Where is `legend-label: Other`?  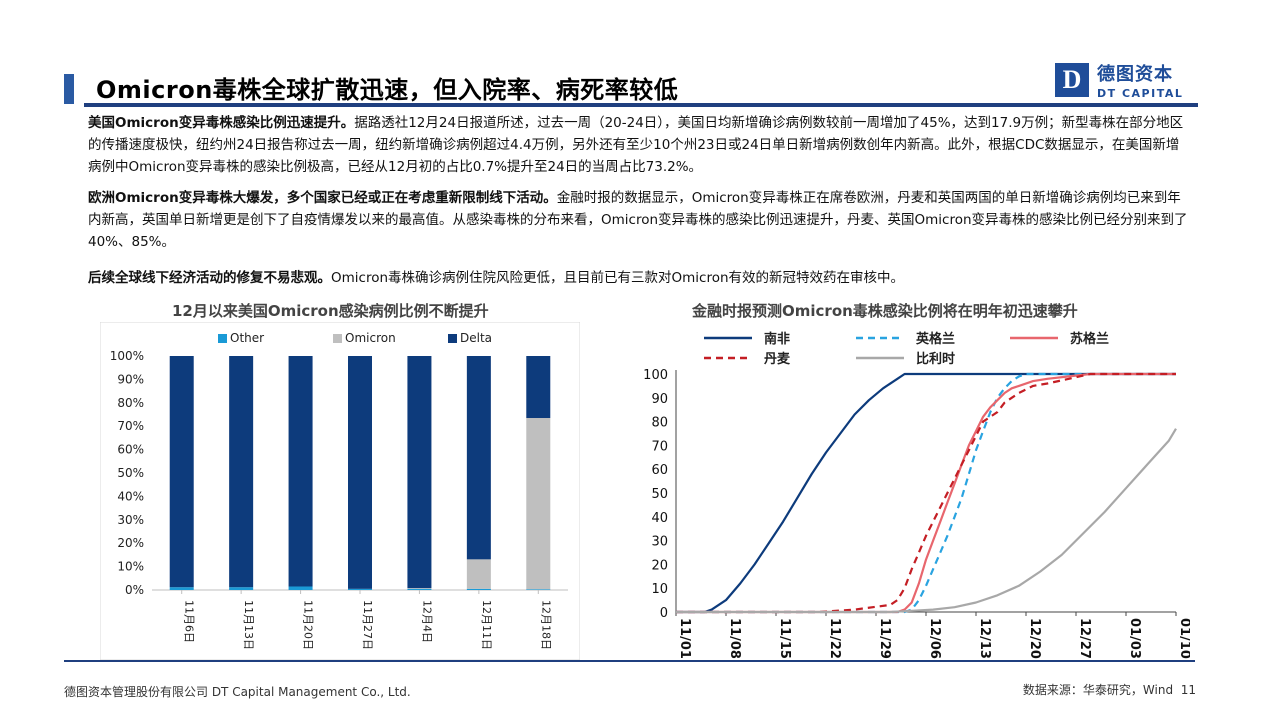
legend-label: Other is located at coordinates (247, 338).